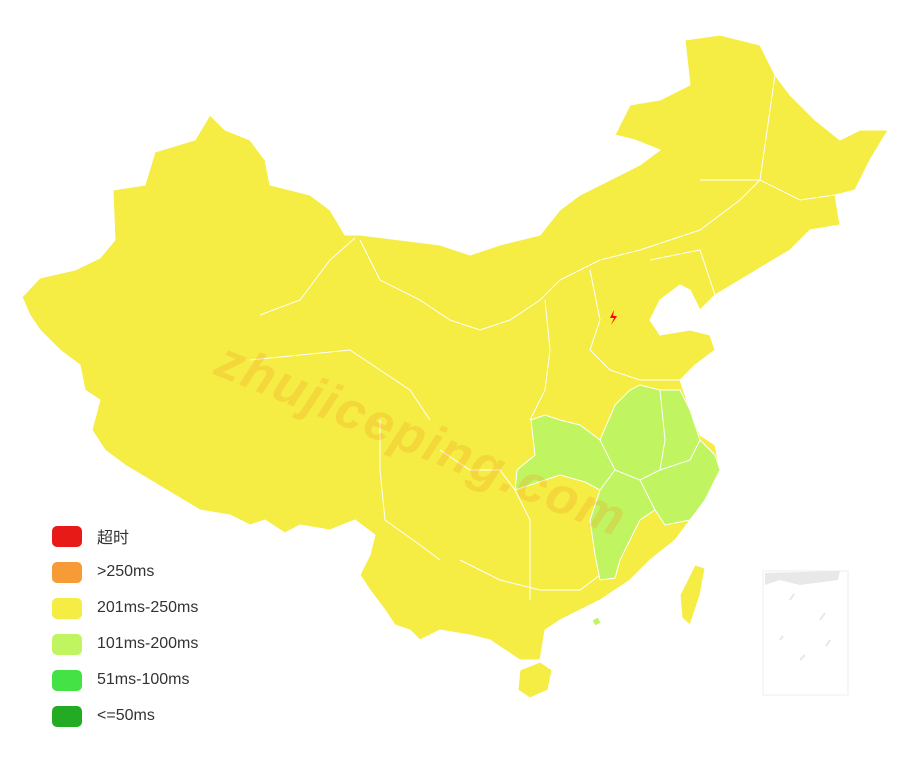  I want to click on legend-label: 超时, so click(113, 538).